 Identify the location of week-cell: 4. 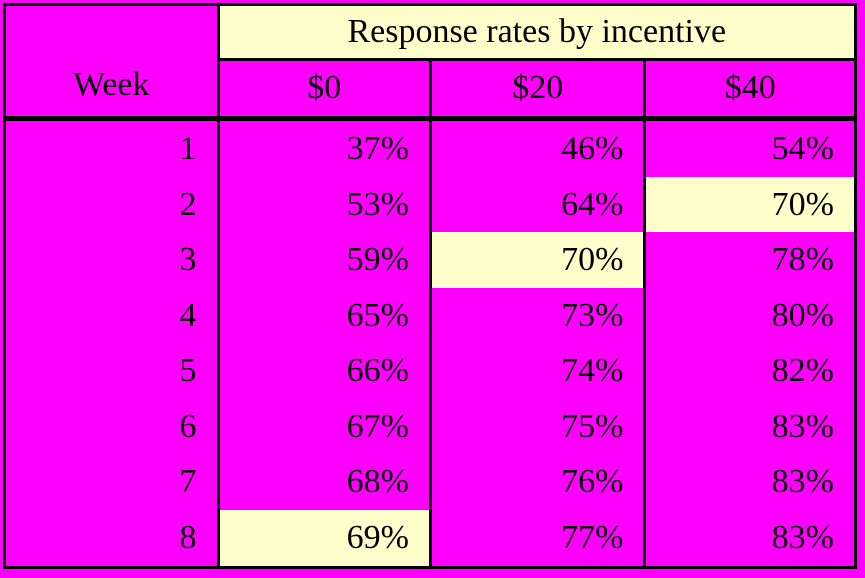
(111, 315).